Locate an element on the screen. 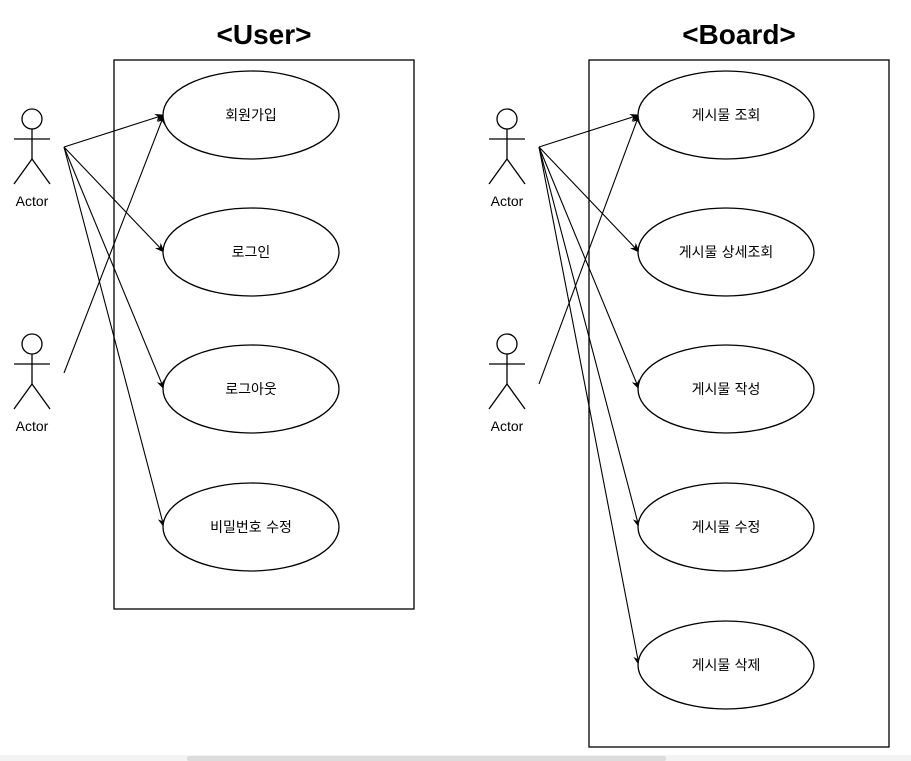 The height and width of the screenshot is (761, 911). use-case-login: 로그인 is located at coordinates (251, 252).